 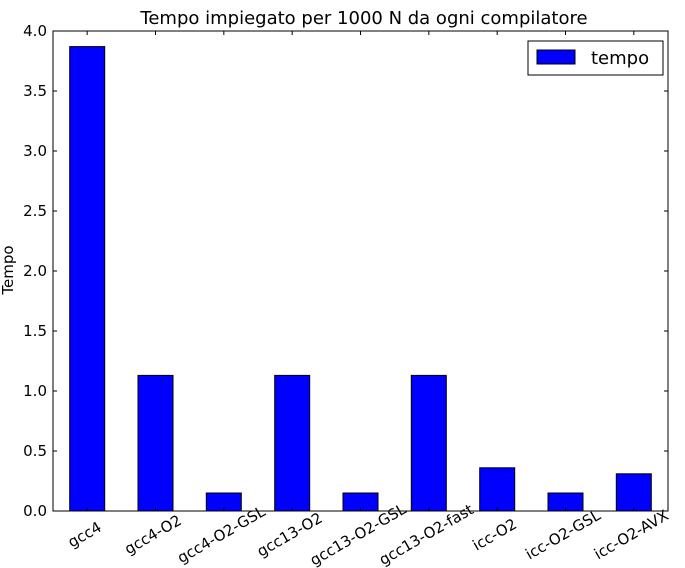 What do you see at coordinates (620, 58) in the screenshot?
I see `legend-label-tempo: tempo` at bounding box center [620, 58].